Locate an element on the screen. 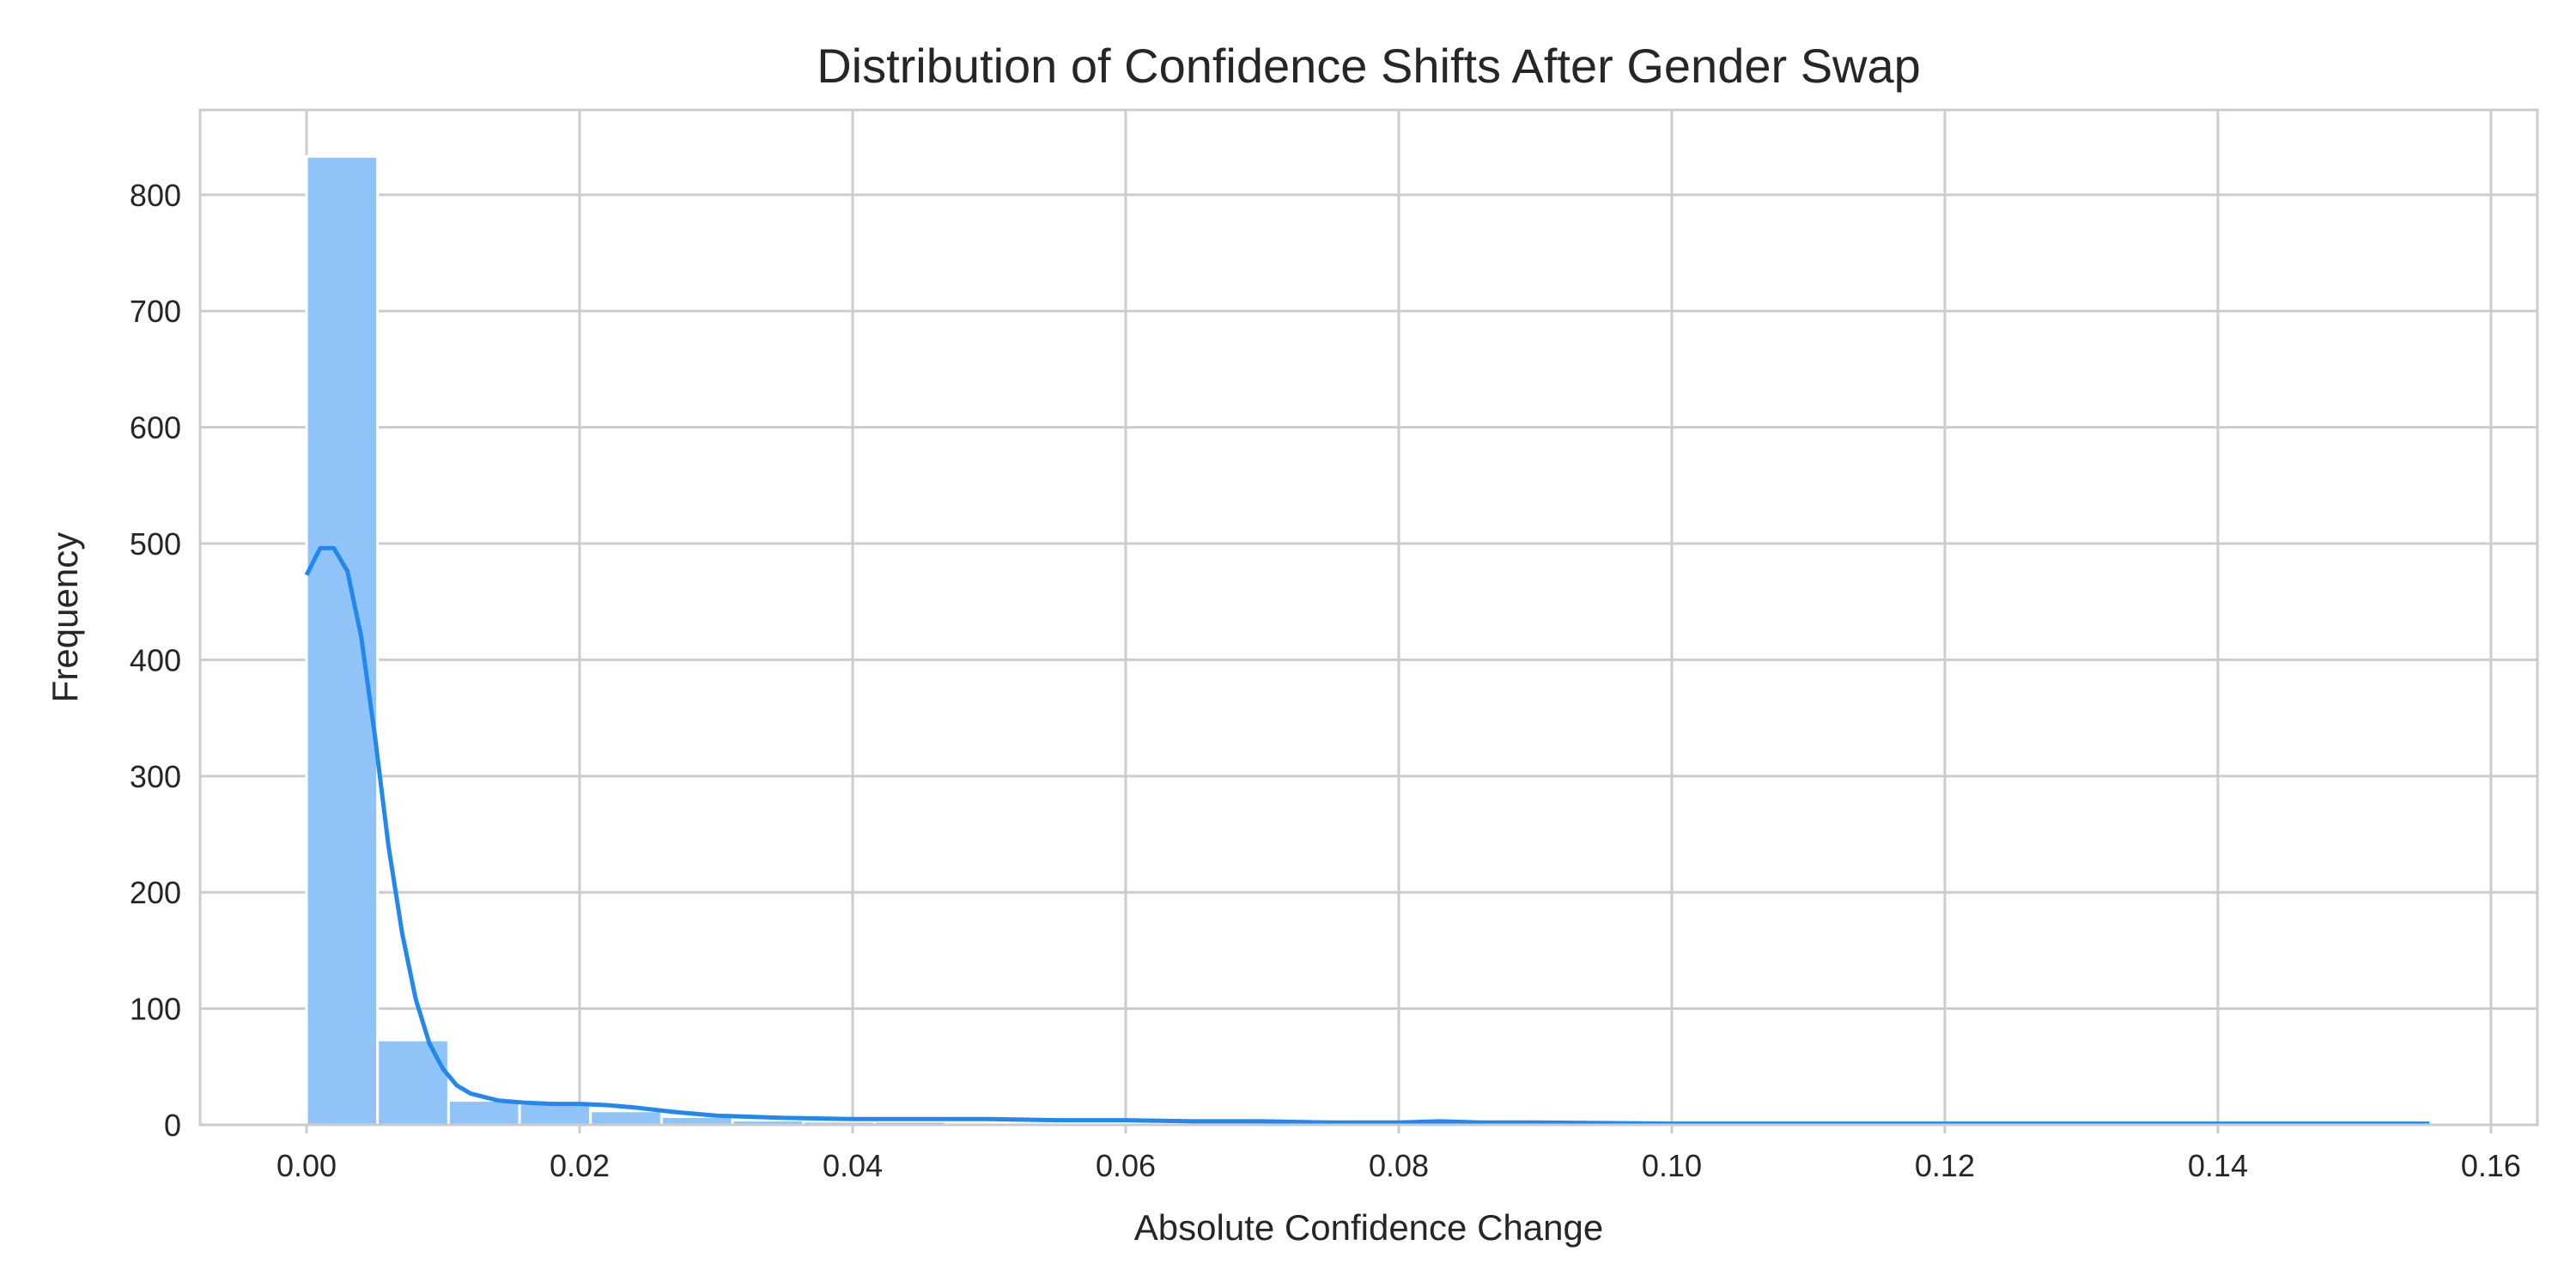 The height and width of the screenshot is (1288, 2576). y-tick-label: 300 is located at coordinates (155, 777).